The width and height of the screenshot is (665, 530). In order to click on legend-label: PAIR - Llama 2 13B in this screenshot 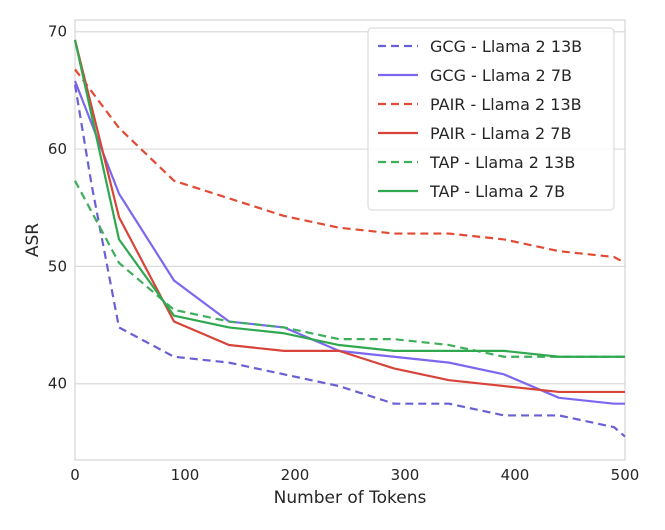, I will do `click(506, 104)`.